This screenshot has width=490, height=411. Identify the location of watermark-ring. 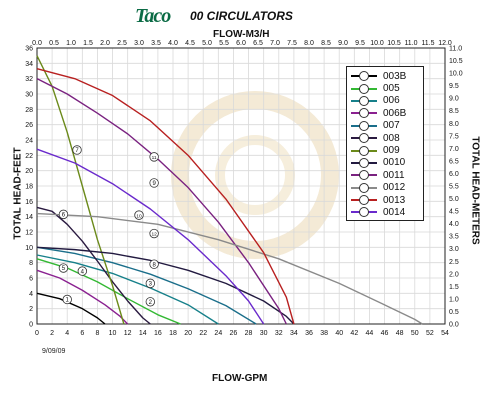
(255, 175).